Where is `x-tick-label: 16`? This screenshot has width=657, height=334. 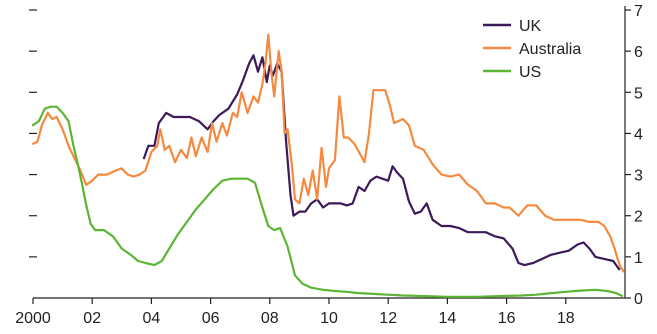 x-tick-label: 16 is located at coordinates (507, 318).